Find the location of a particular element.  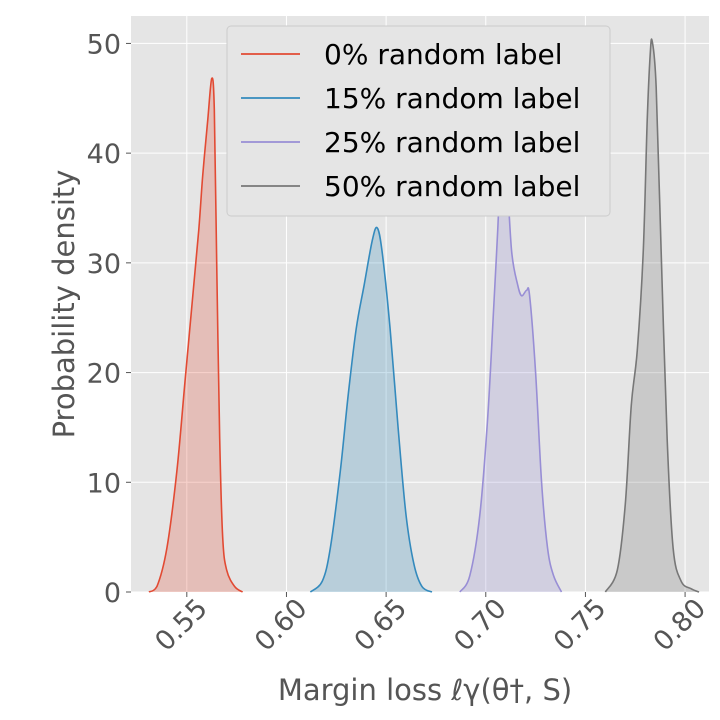

x-tick-label-1: 0.60 is located at coordinates (281, 625).